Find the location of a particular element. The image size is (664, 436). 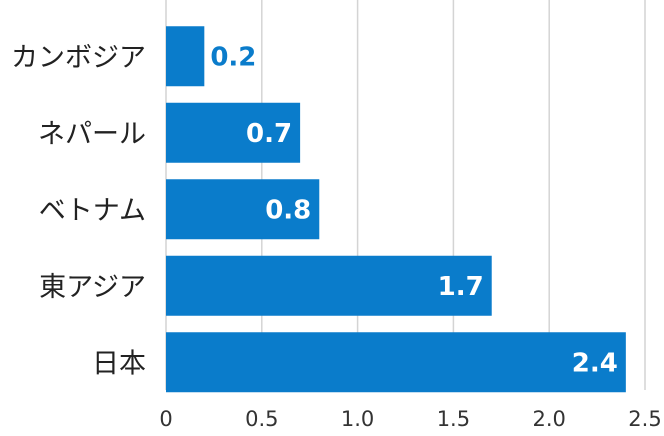

category-label: カンボジア is located at coordinates (78, 57).